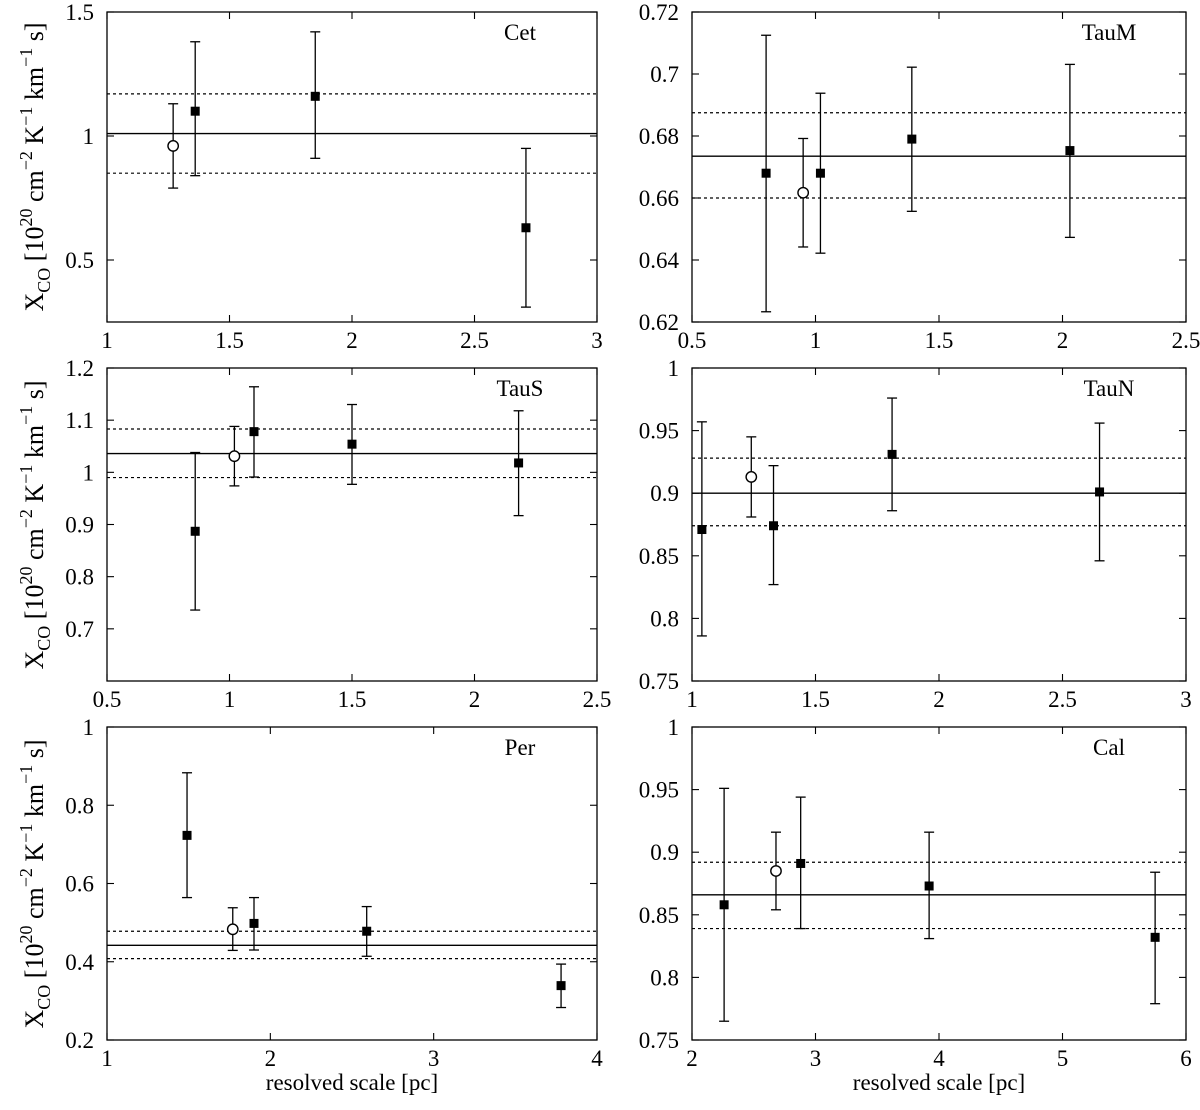 The height and width of the screenshot is (1110, 1200). Describe the element at coordinates (659, 12) in the screenshot. I see `y-tick-label: 0.72` at that location.